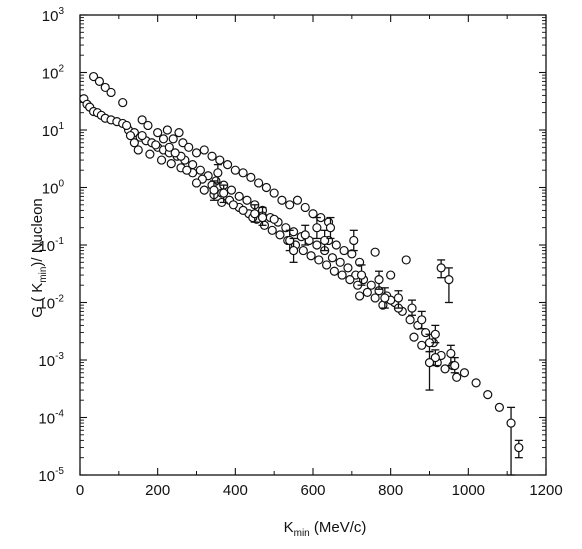 This screenshot has height=549, width=582. Describe the element at coordinates (157, 490) in the screenshot. I see `x-tick-label: 200` at that location.